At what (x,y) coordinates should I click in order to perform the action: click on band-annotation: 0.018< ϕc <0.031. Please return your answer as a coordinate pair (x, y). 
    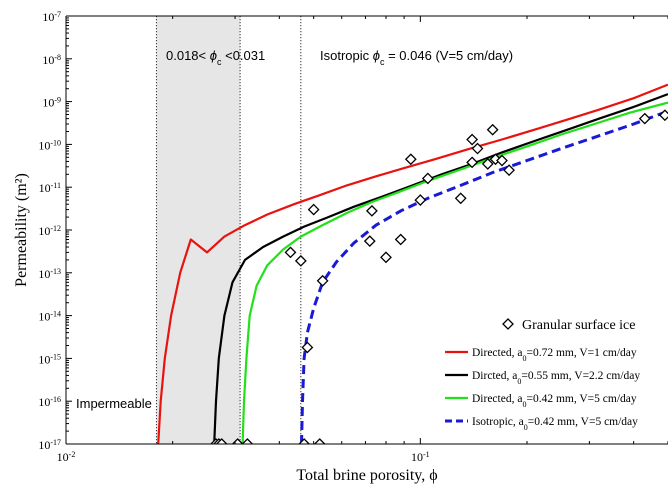
    Looking at the image, I should click on (215, 57).